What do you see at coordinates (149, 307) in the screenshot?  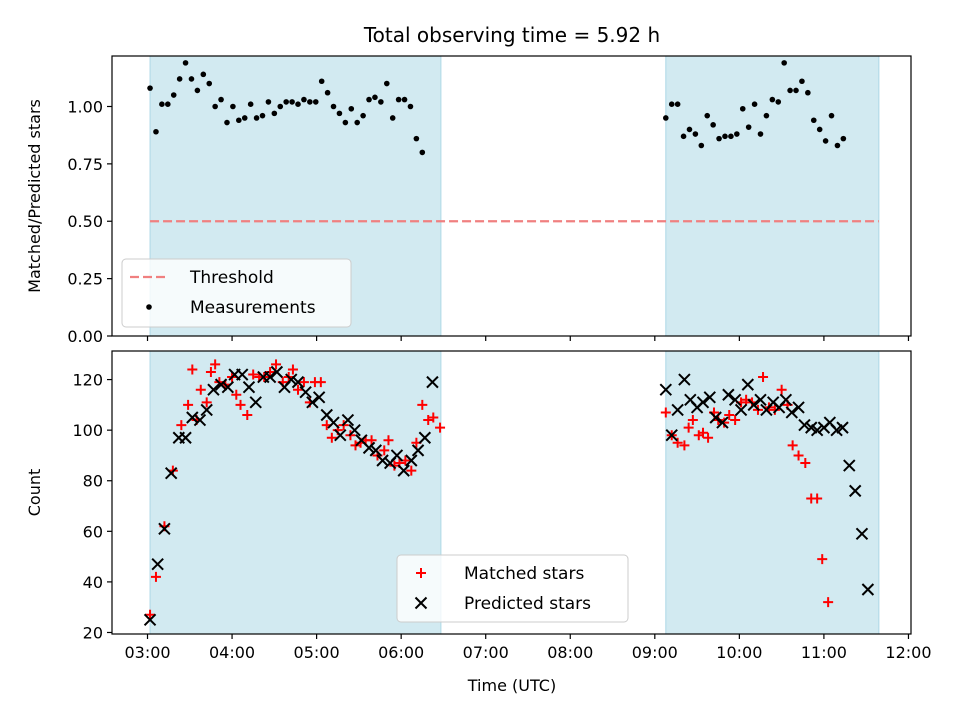 I see `legend-swatch` at bounding box center [149, 307].